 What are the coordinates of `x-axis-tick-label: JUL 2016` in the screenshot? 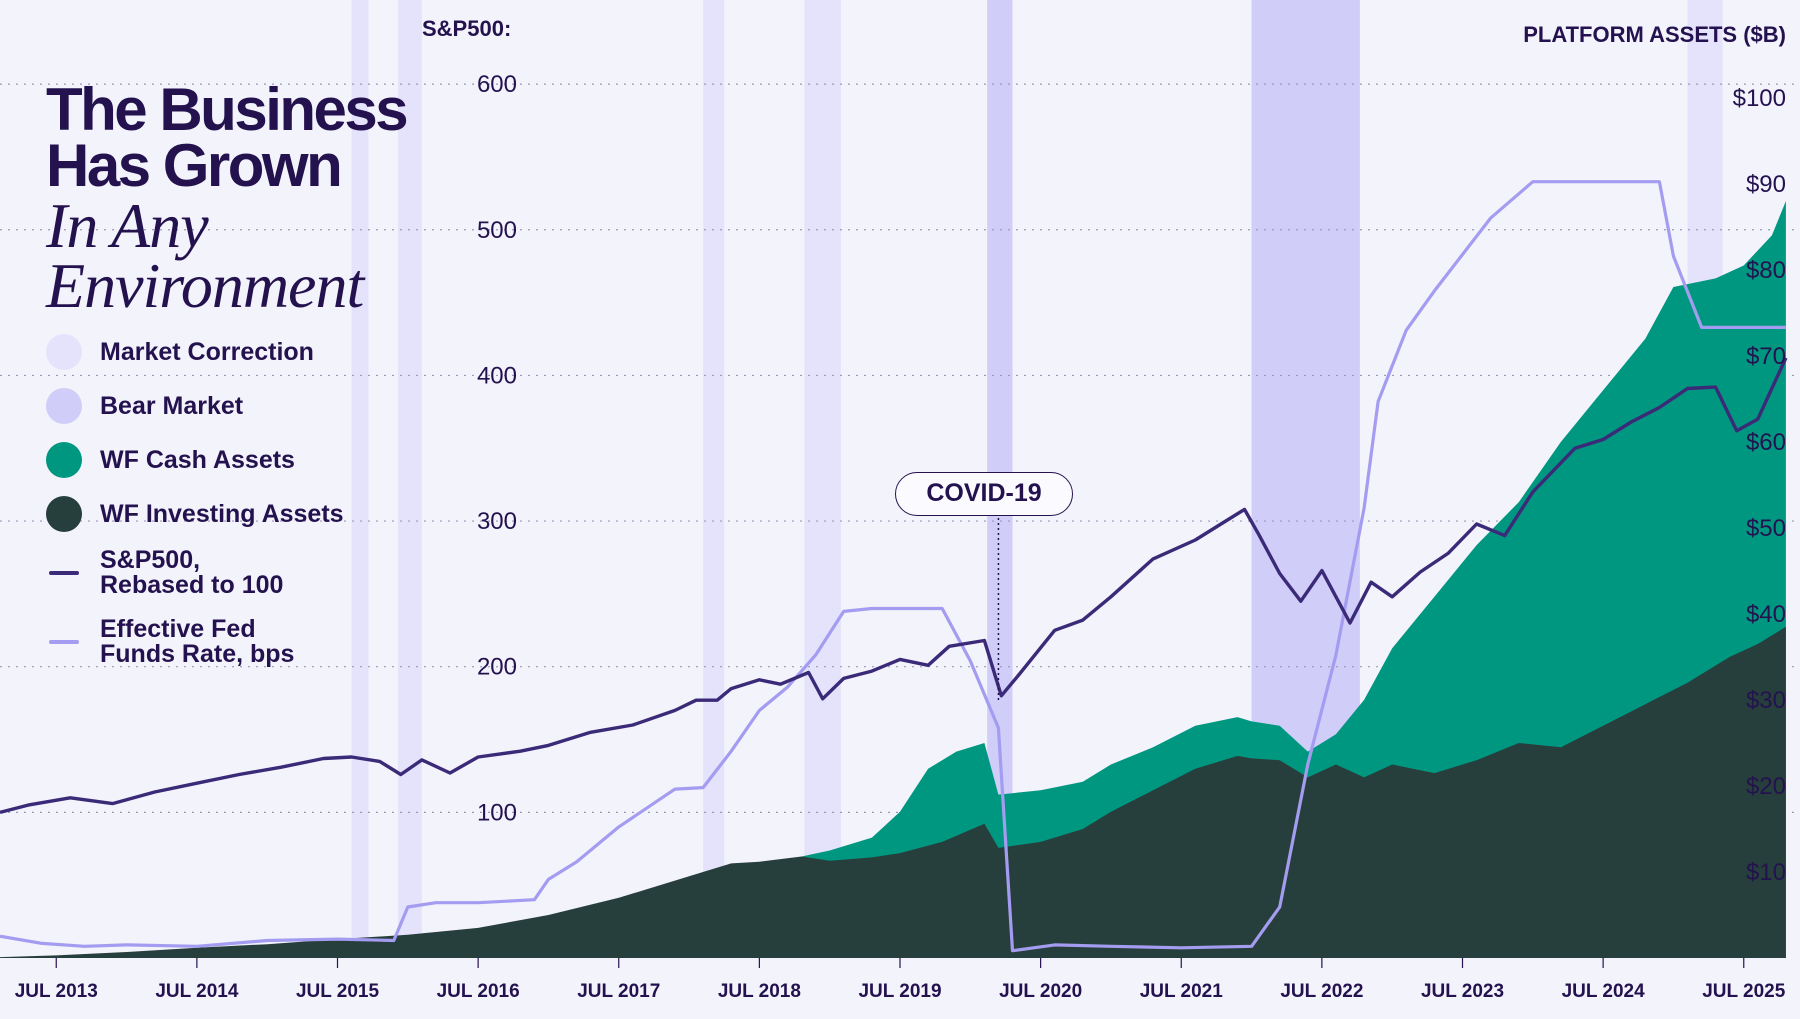 It's located at (478, 991).